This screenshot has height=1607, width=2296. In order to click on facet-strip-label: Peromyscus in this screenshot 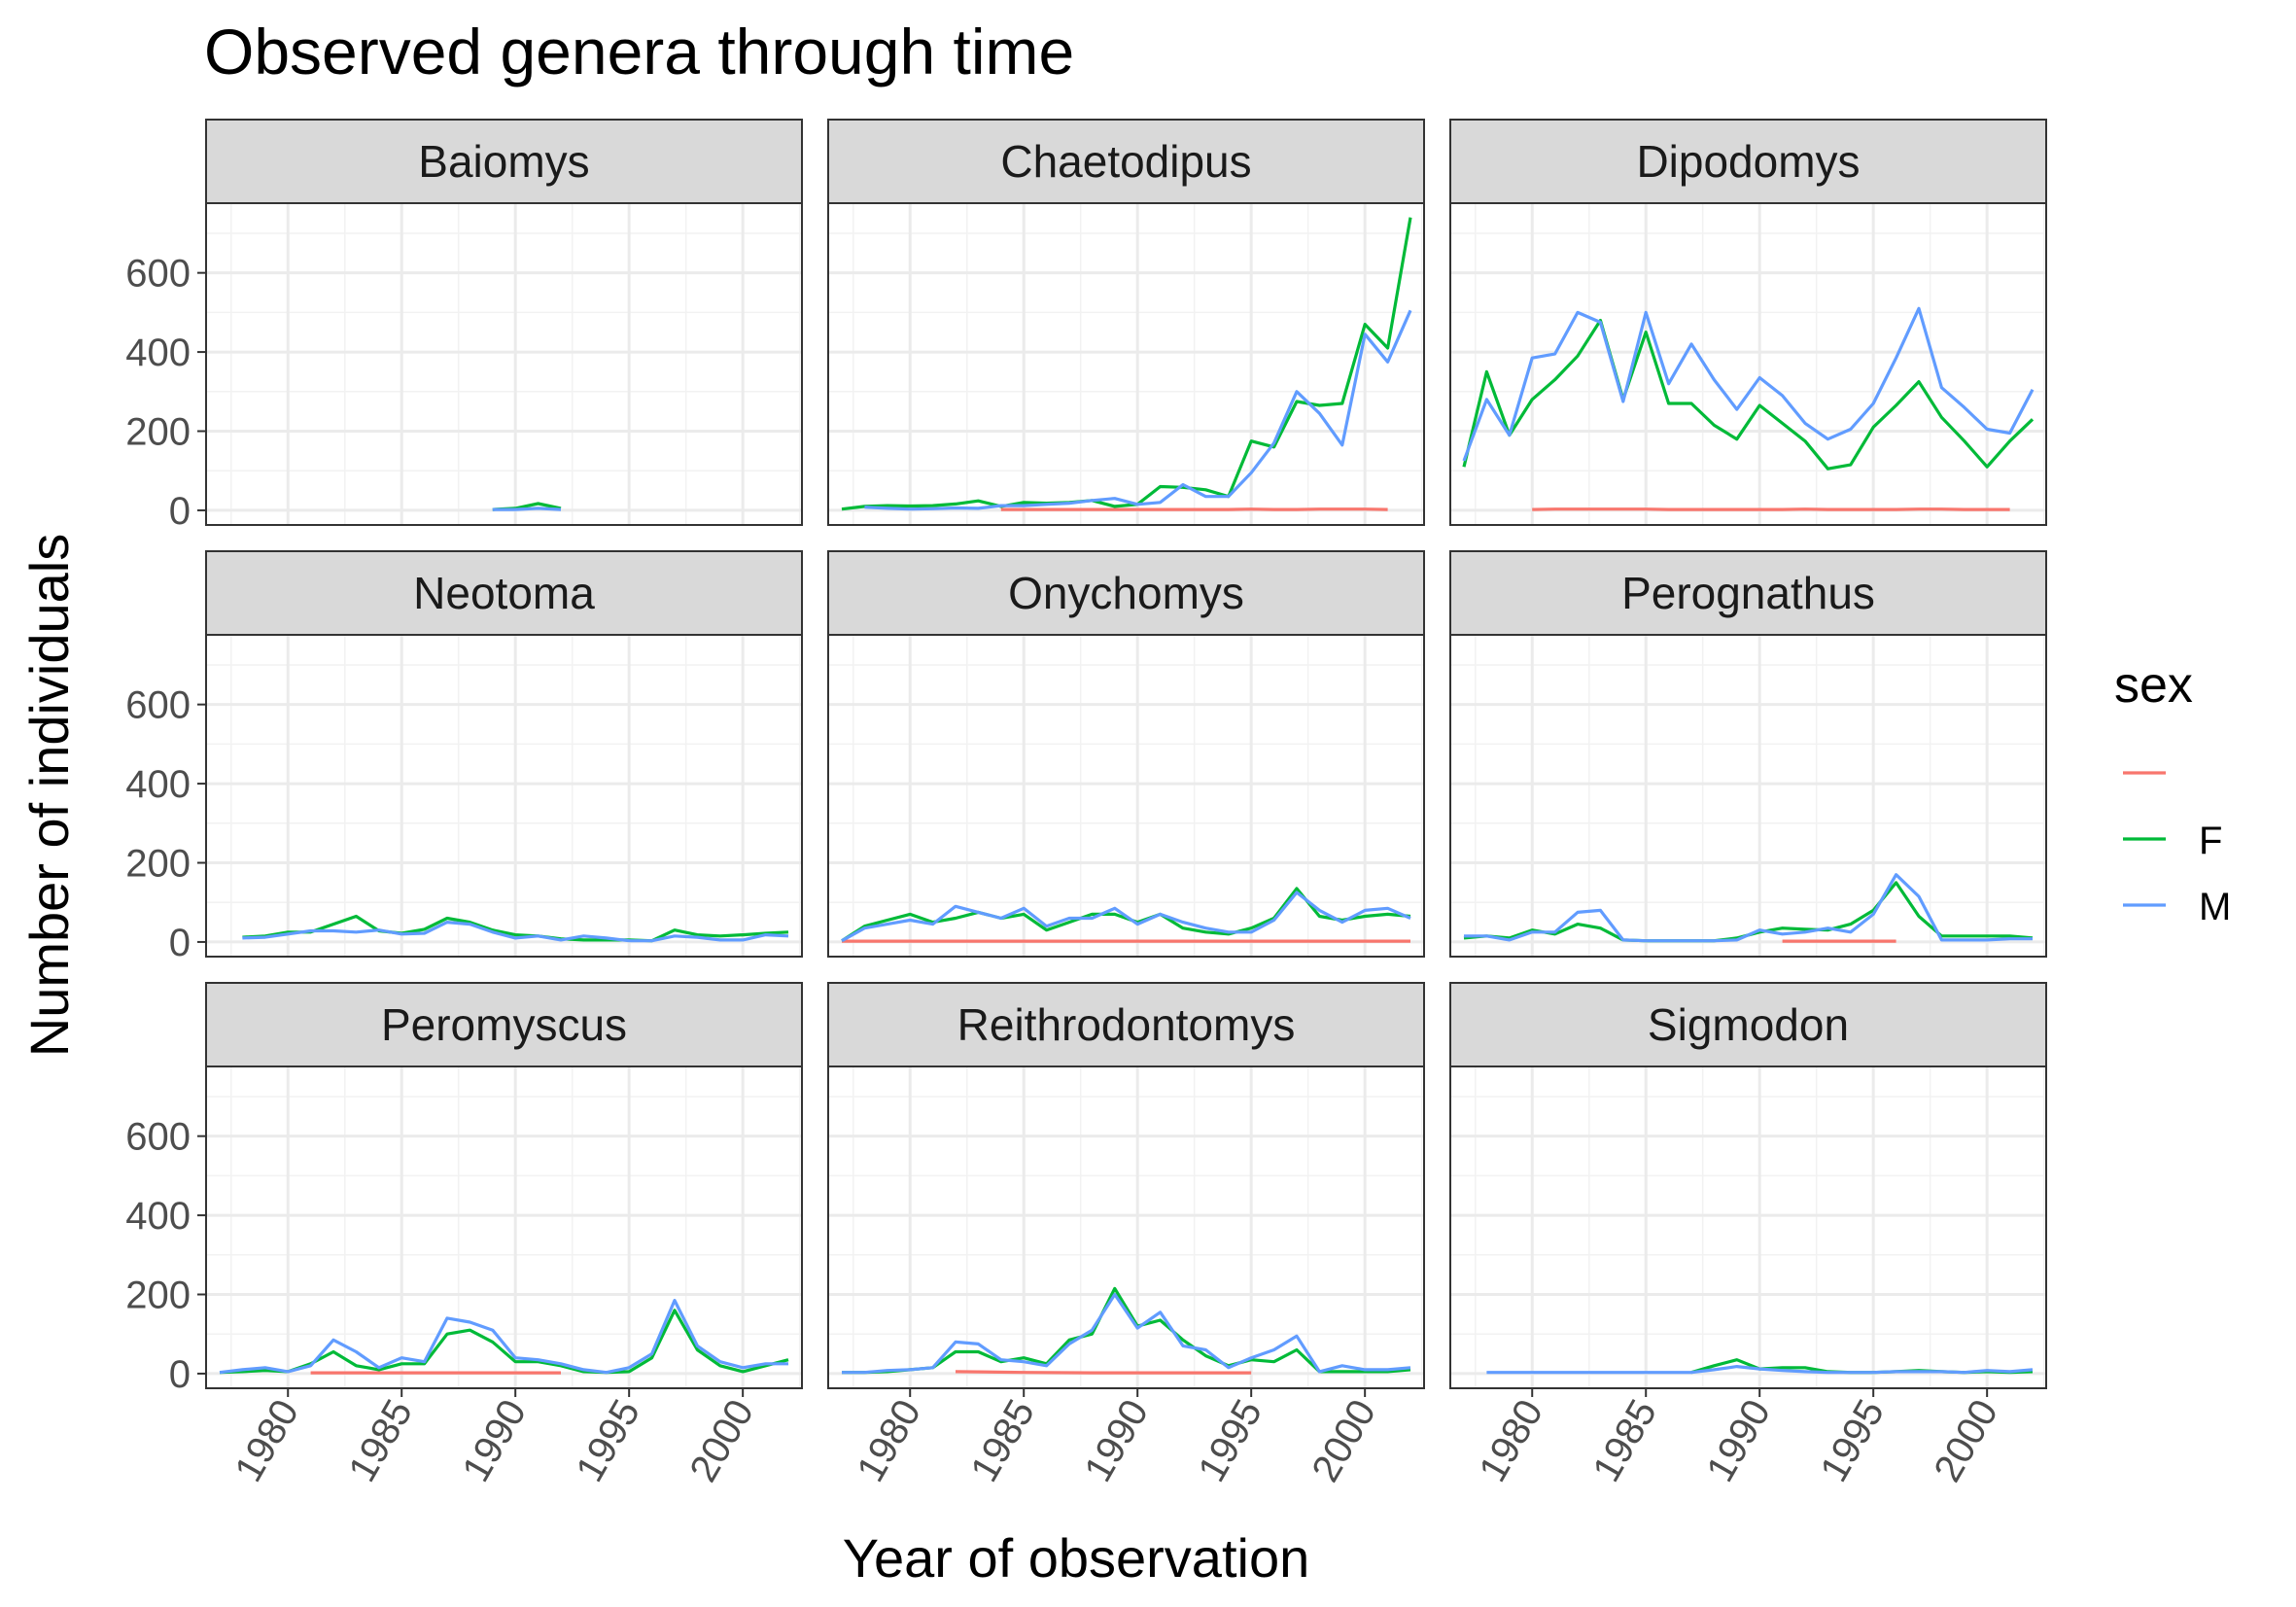, I will do `click(504, 1024)`.